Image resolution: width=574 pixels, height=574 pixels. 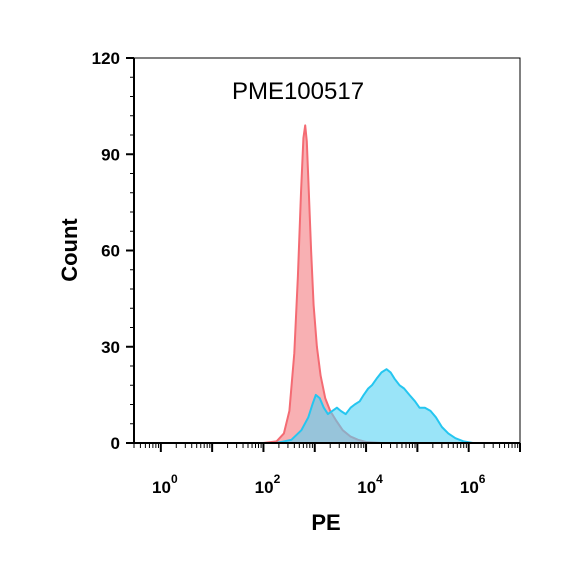 What do you see at coordinates (110, 154) in the screenshot?
I see `y-tick-label: 90` at bounding box center [110, 154].